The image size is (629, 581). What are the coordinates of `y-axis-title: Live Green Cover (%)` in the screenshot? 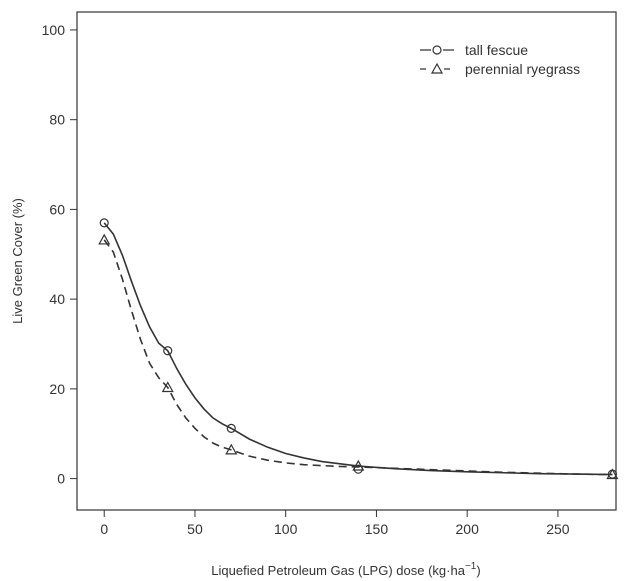 It's located at (17, 261).